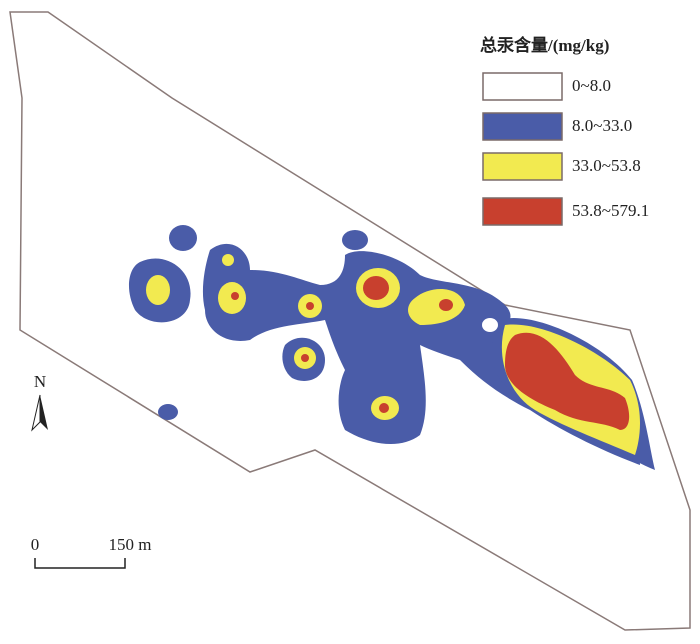 This screenshot has height=644, width=700. I want to click on legend-label: 0~8.0, so click(591, 85).